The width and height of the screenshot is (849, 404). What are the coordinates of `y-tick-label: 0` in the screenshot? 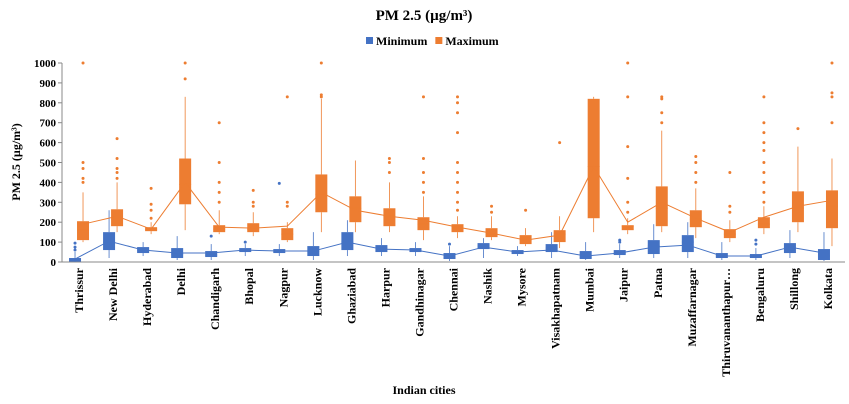 It's located at (54, 263).